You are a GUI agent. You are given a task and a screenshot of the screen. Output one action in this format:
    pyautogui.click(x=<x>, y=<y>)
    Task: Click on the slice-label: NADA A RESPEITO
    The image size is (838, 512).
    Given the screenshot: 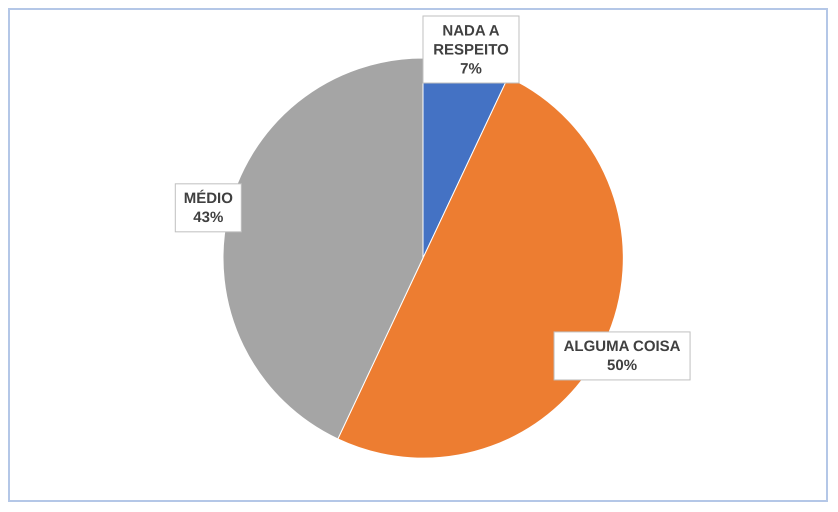 What is the action you would take?
    pyautogui.click(x=471, y=40)
    